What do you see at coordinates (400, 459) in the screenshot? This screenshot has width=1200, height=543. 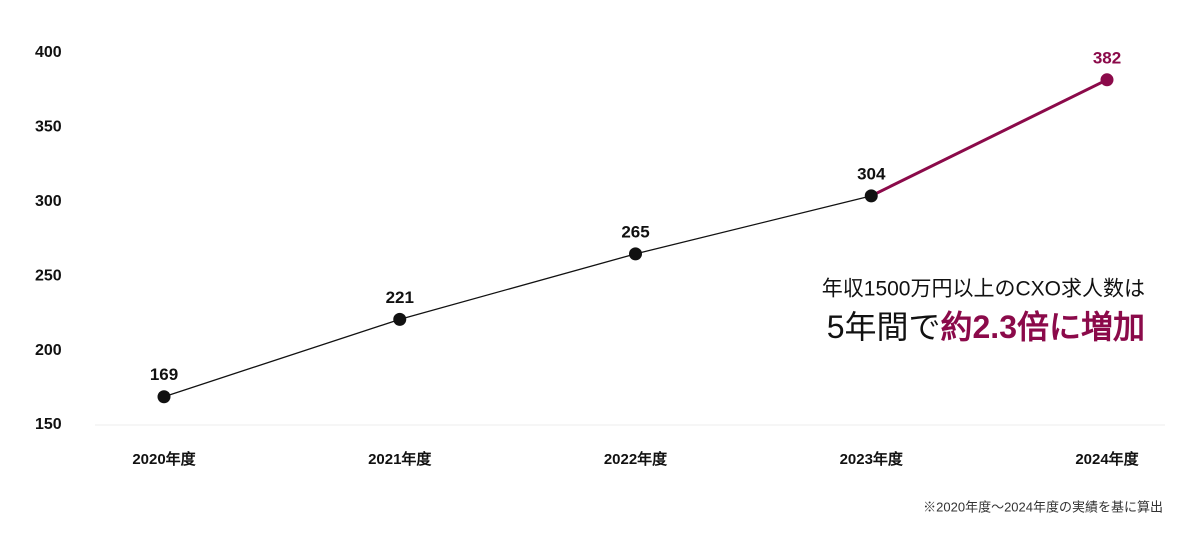 I see `x-tick-label: 2021年度` at bounding box center [400, 459].